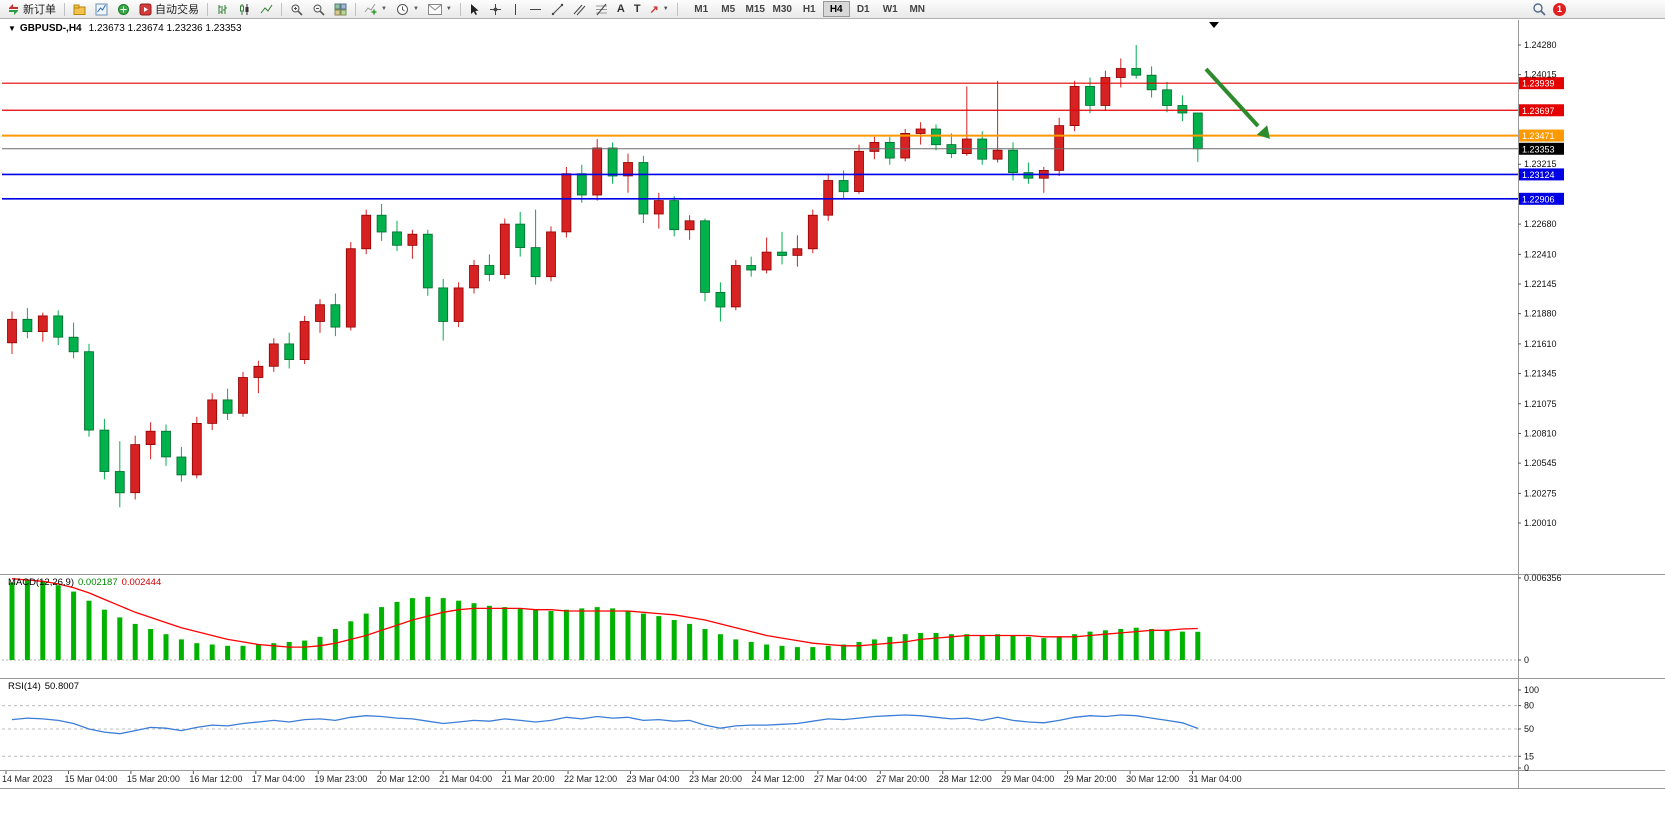 The height and width of the screenshot is (839, 1665). I want to click on timeframe-w1-button: W1, so click(890, 9).